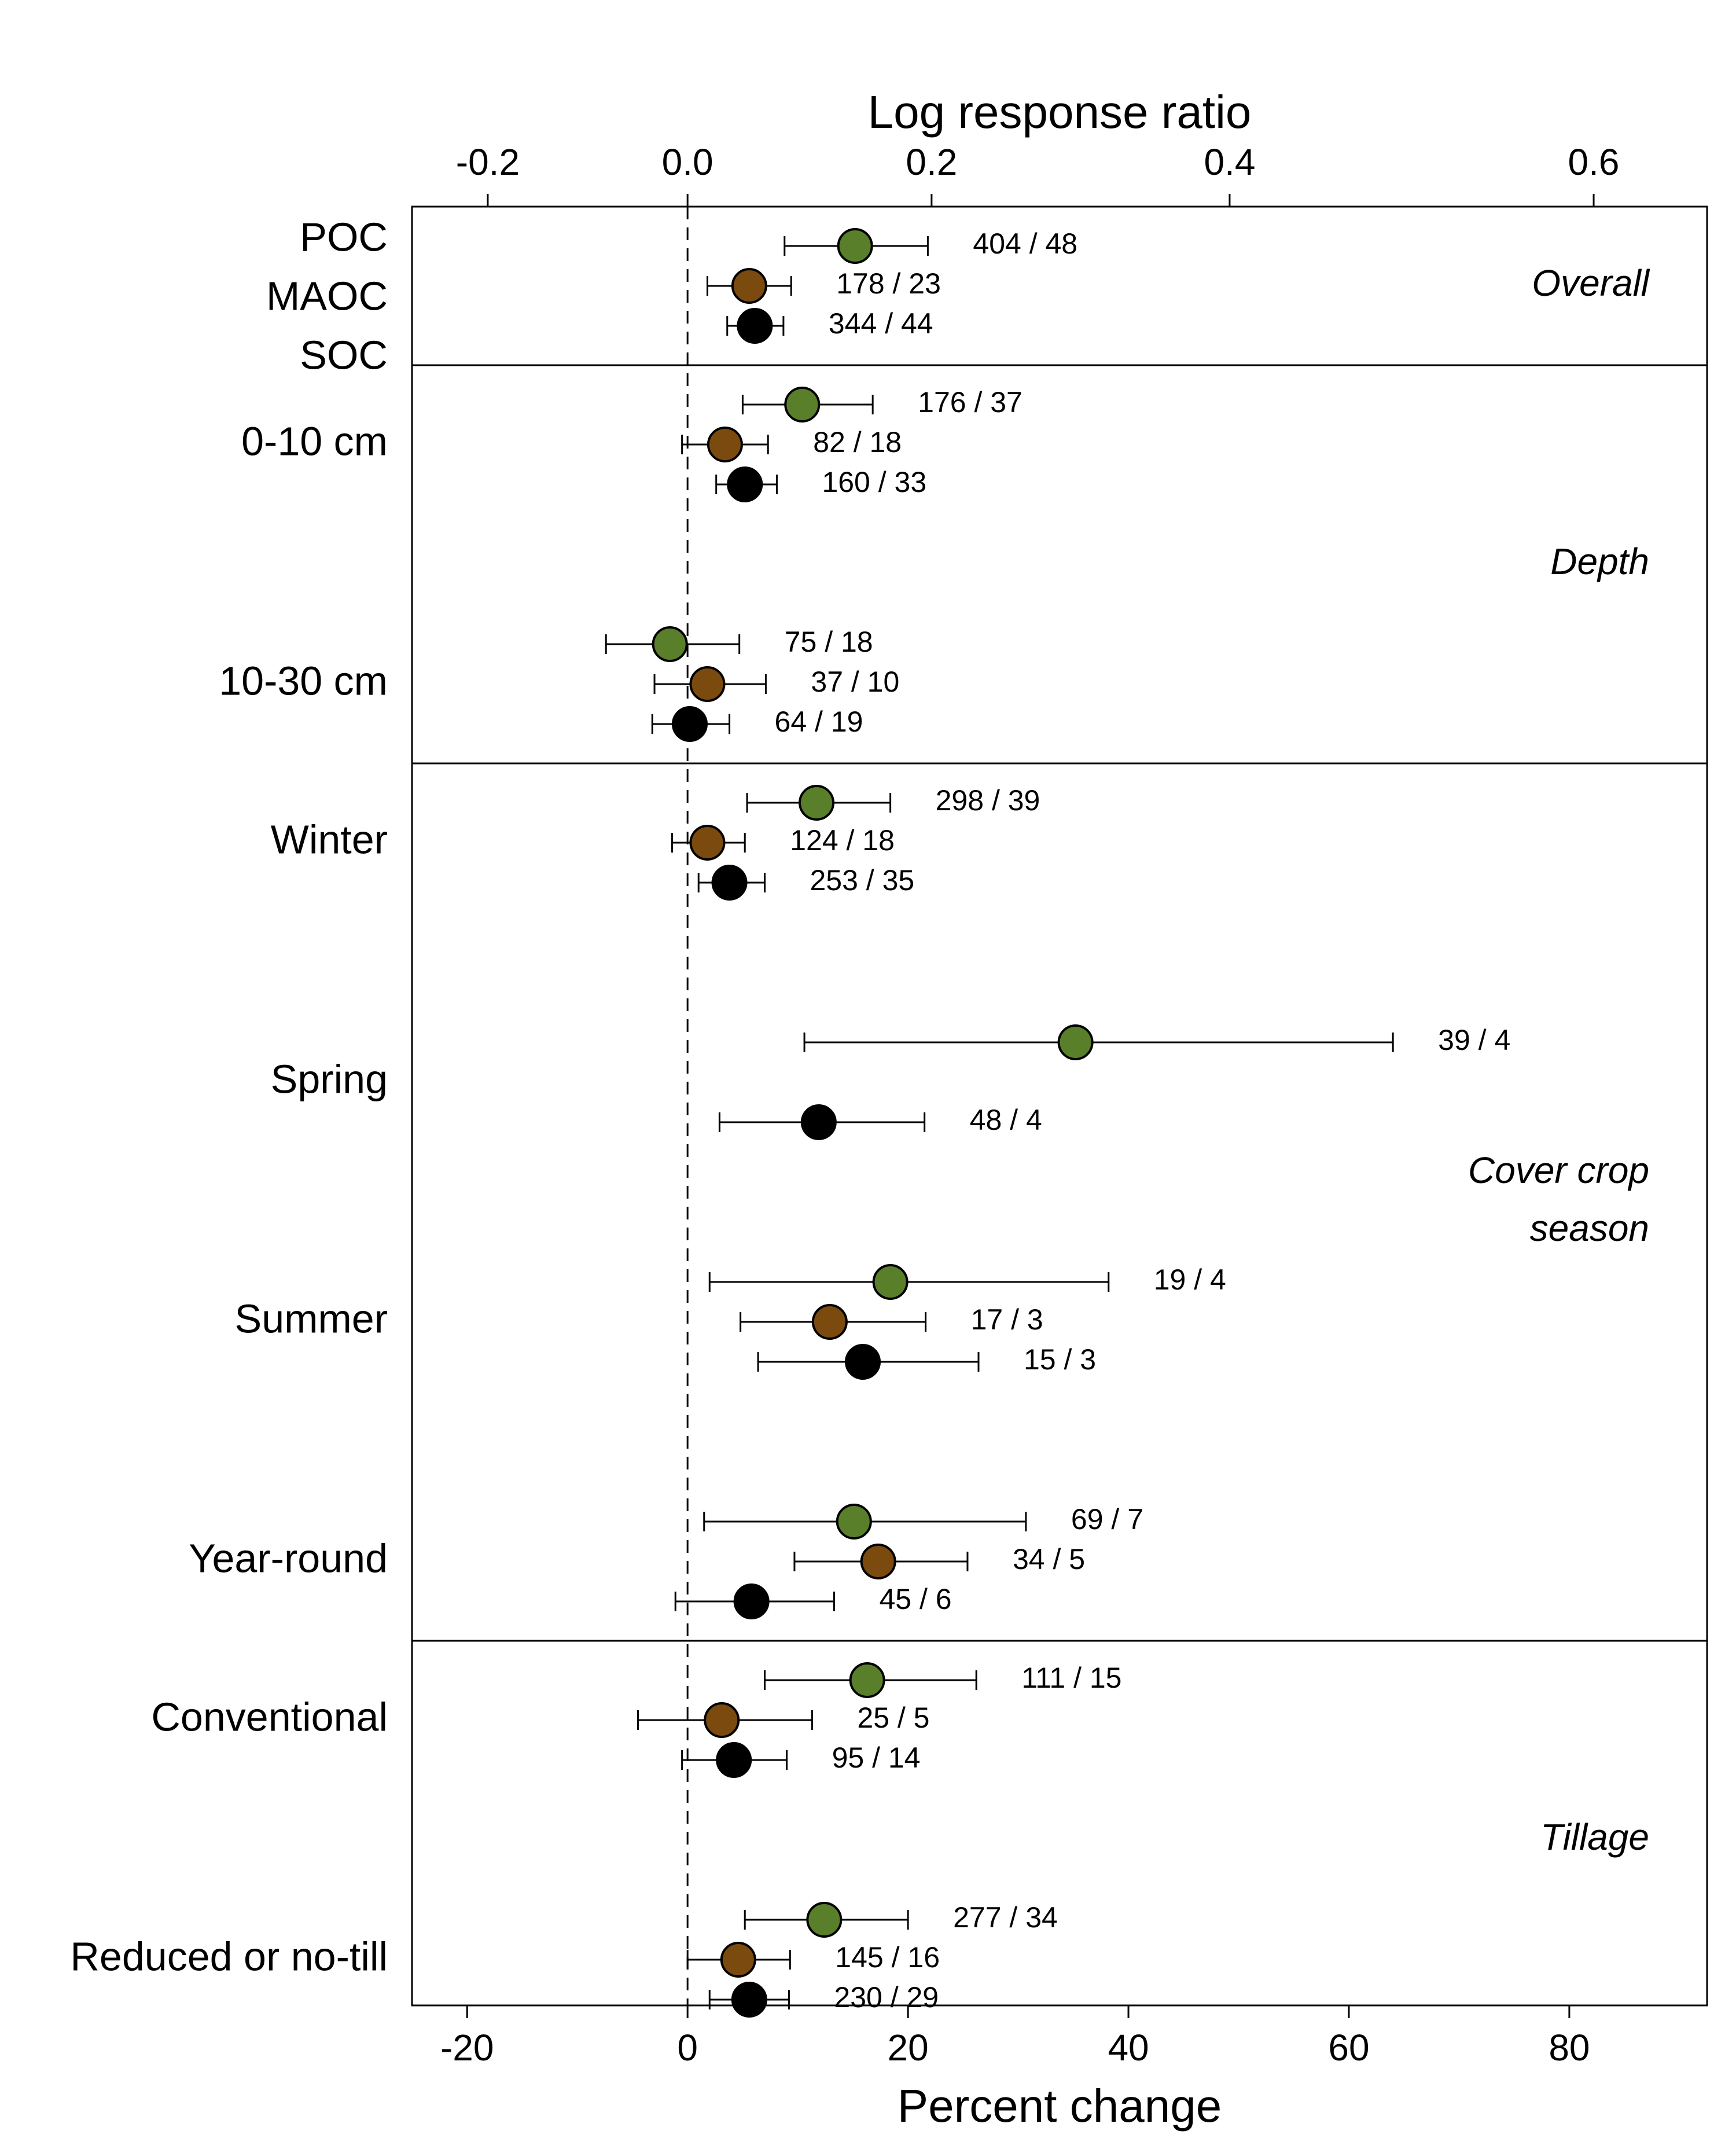 The height and width of the screenshot is (2153, 1736). I want to click on panel-label: Overall, so click(1591, 283).